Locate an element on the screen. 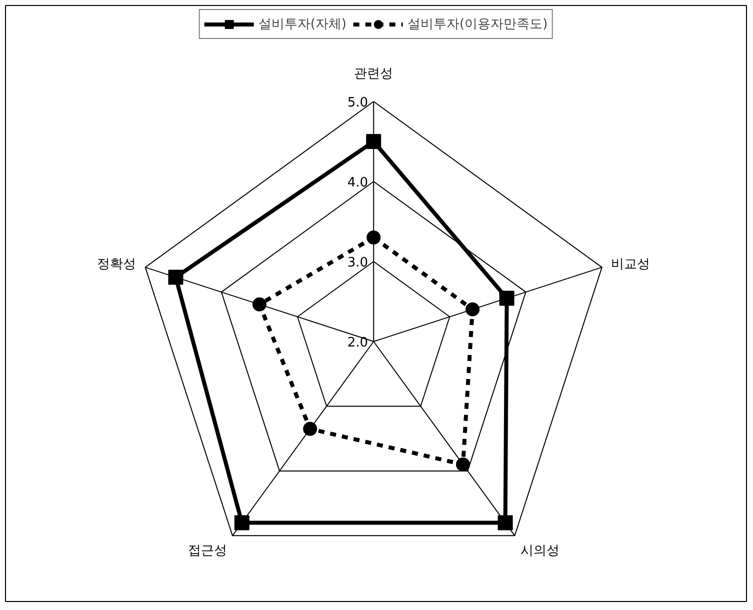 The image size is (753, 610). y-tick-label: 2.0 is located at coordinates (357, 343).